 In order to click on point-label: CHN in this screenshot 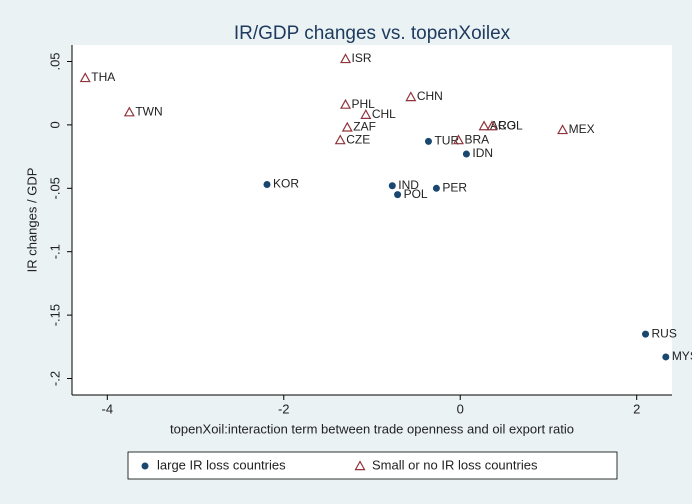, I will do `click(430, 96)`.